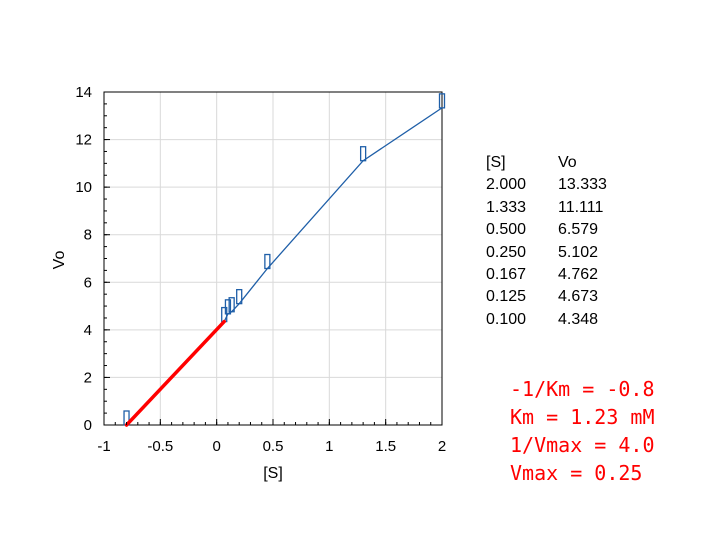 The width and height of the screenshot is (720, 540). I want to click on x-tick-label: 1, so click(329, 446).